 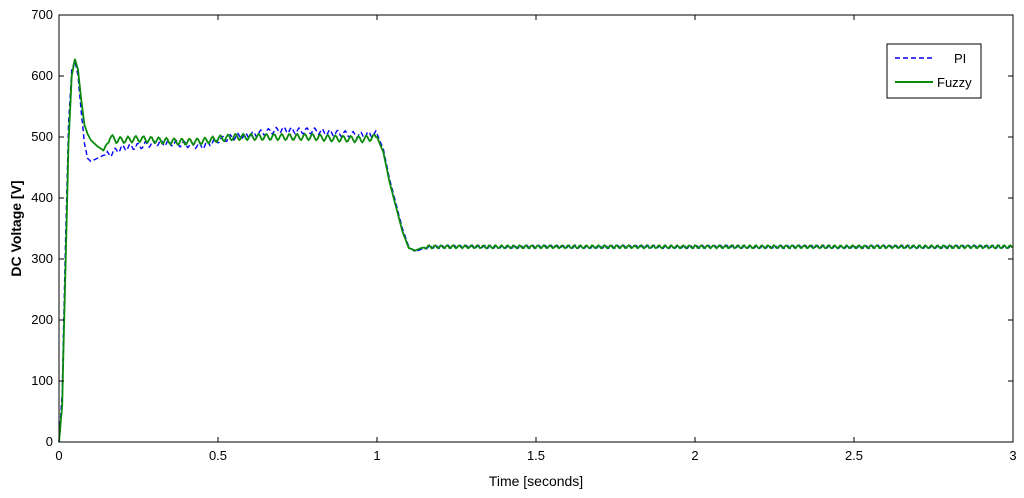 What do you see at coordinates (854, 455) in the screenshot?
I see `x-tick-label: 2.5` at bounding box center [854, 455].